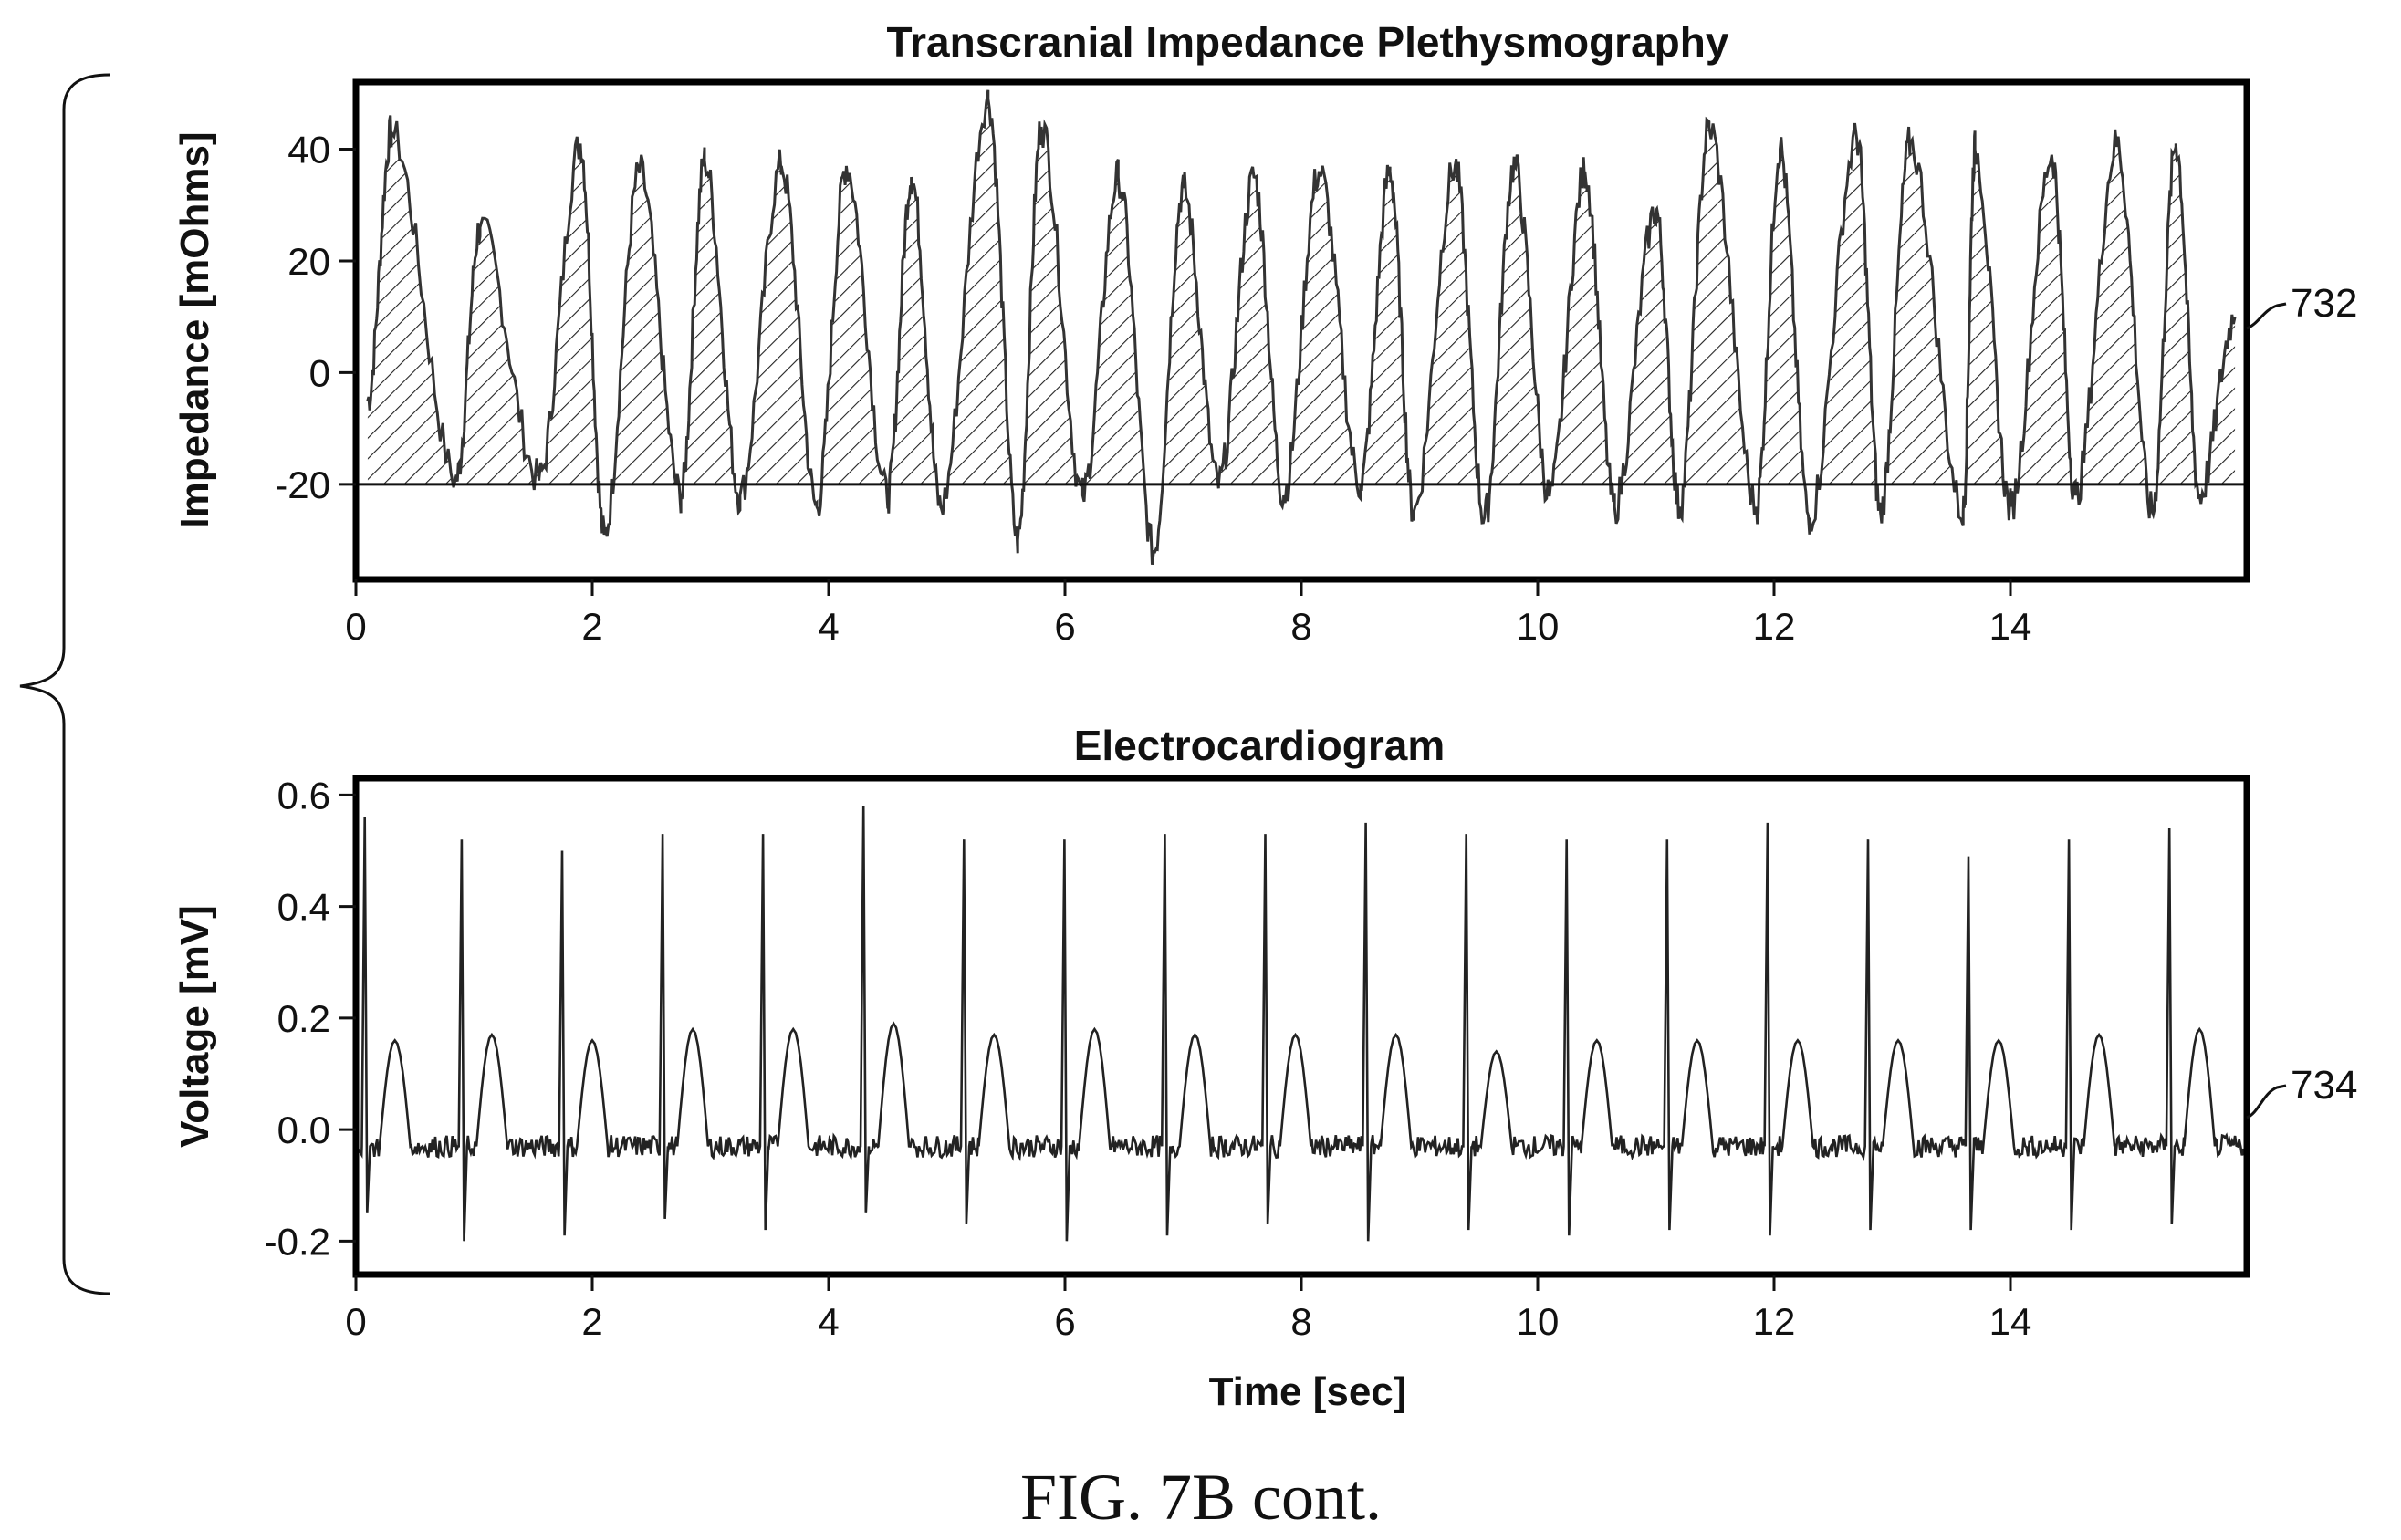 This screenshot has height=1540, width=2401. What do you see at coordinates (355, 626) in the screenshot?
I see `impedance-x-tick-label: 0` at bounding box center [355, 626].